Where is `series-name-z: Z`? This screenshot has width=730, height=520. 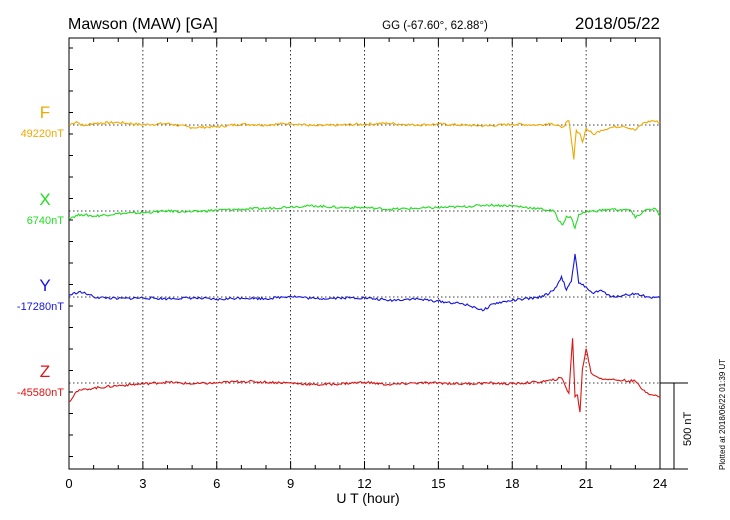
series-name-z: Z is located at coordinates (45, 371).